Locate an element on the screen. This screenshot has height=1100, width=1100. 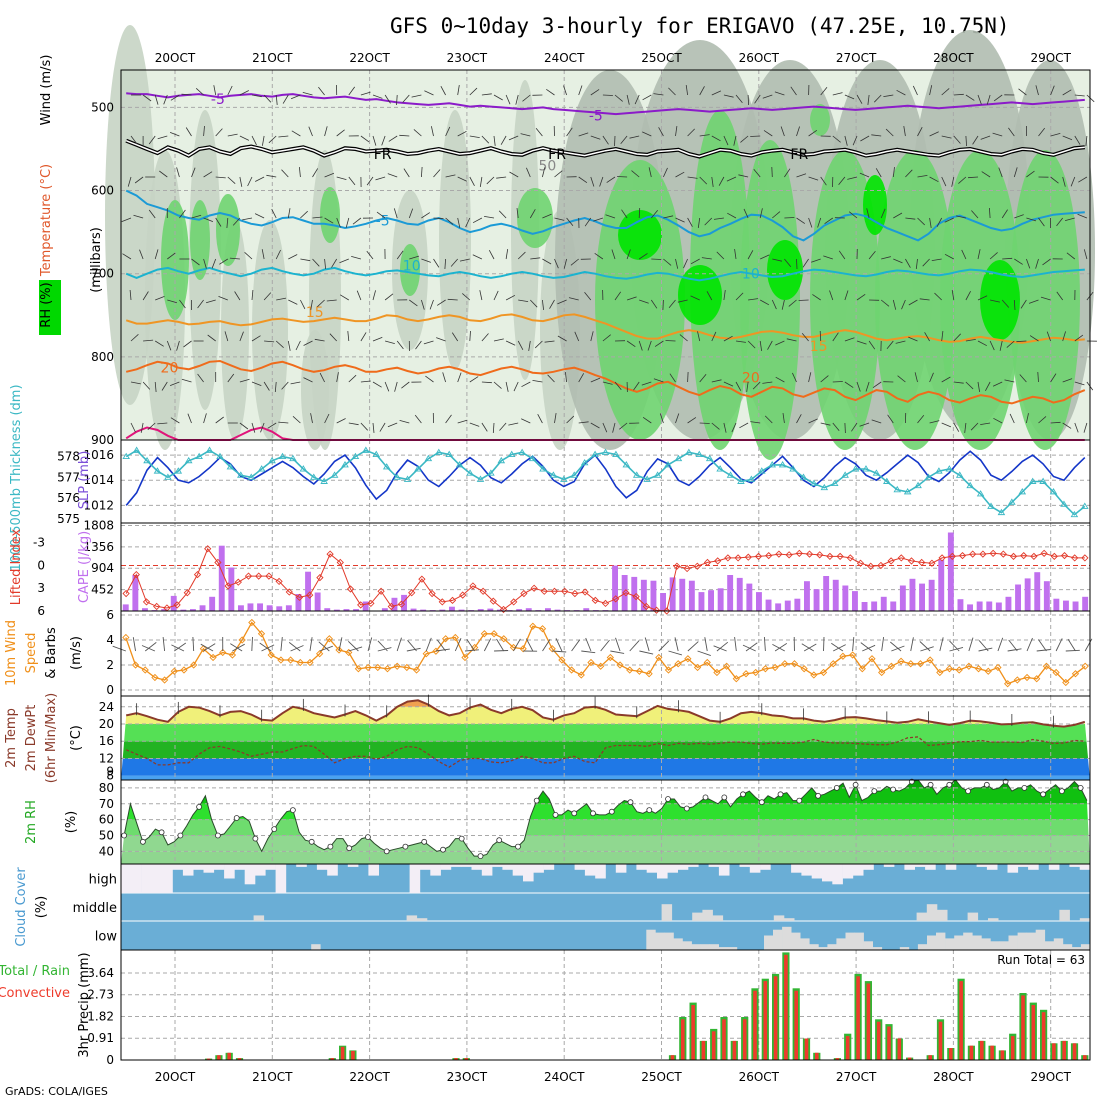
top-day-label: 23OCT is located at coordinates (467, 58).